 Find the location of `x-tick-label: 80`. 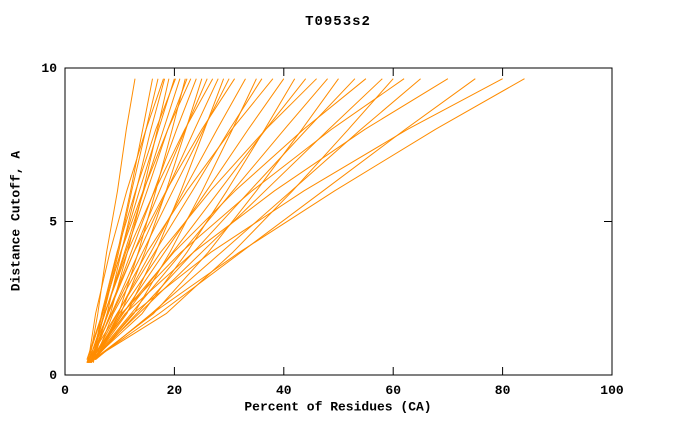

x-tick-label: 80 is located at coordinates (503, 390).